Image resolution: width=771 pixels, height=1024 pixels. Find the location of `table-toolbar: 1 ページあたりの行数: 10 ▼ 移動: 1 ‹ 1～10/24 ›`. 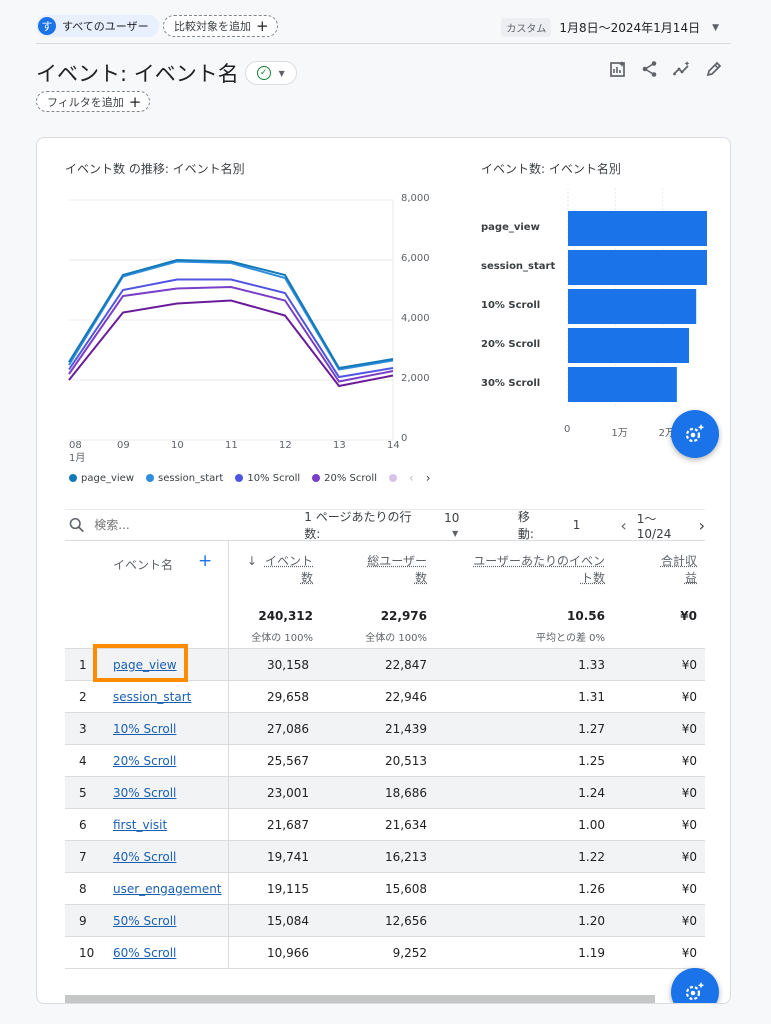

table-toolbar: 1 ページあたりの行数: 10 ▼ 移動: 1 ‹ 1～10/24 › is located at coordinates (385, 525).